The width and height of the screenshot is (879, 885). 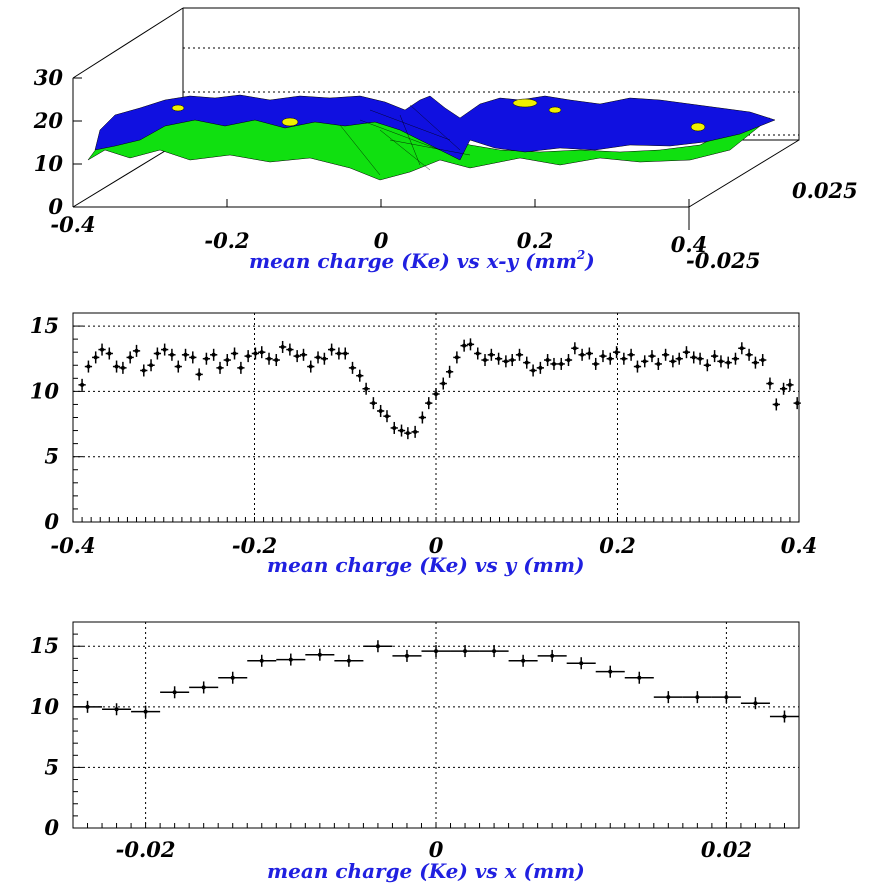 I want to click on surface-axis-y, so click(x=744, y=173).